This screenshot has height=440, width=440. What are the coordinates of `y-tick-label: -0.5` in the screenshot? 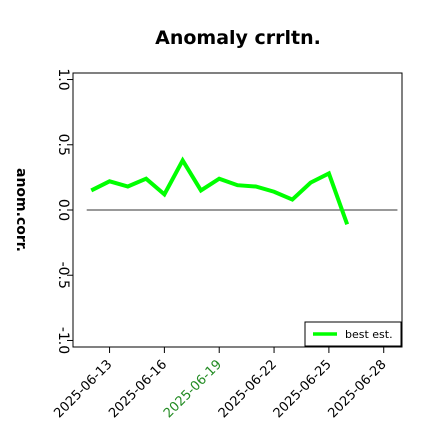 It's located at (63, 275).